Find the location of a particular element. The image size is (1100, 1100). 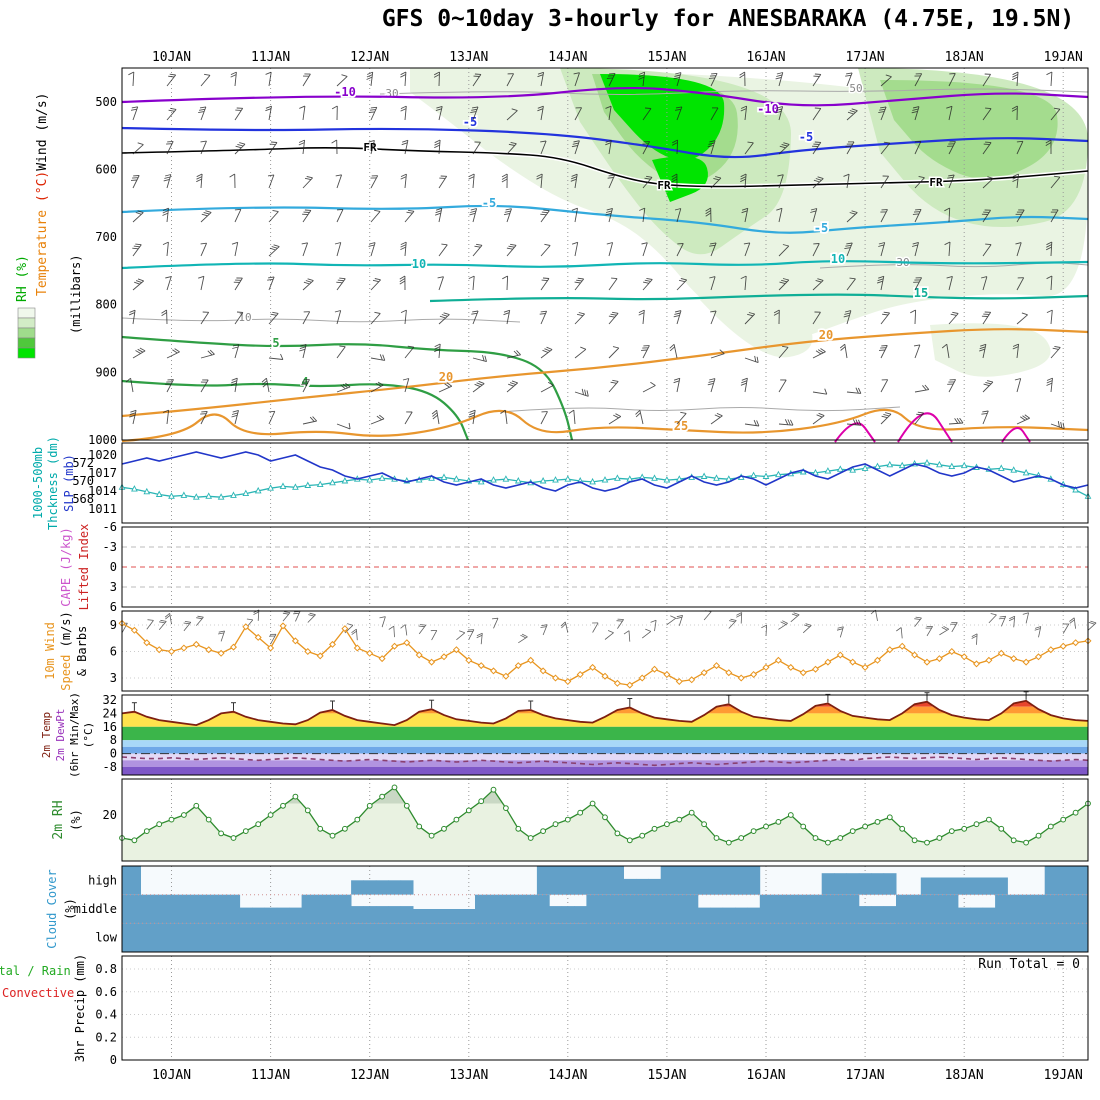

day-label-top: 17JAN is located at coordinates (865, 57).